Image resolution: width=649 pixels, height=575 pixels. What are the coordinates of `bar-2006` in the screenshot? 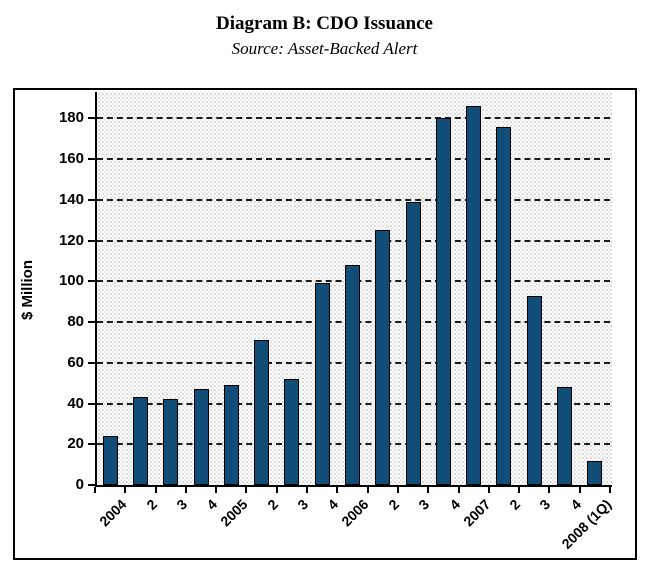 It's located at (352, 375).